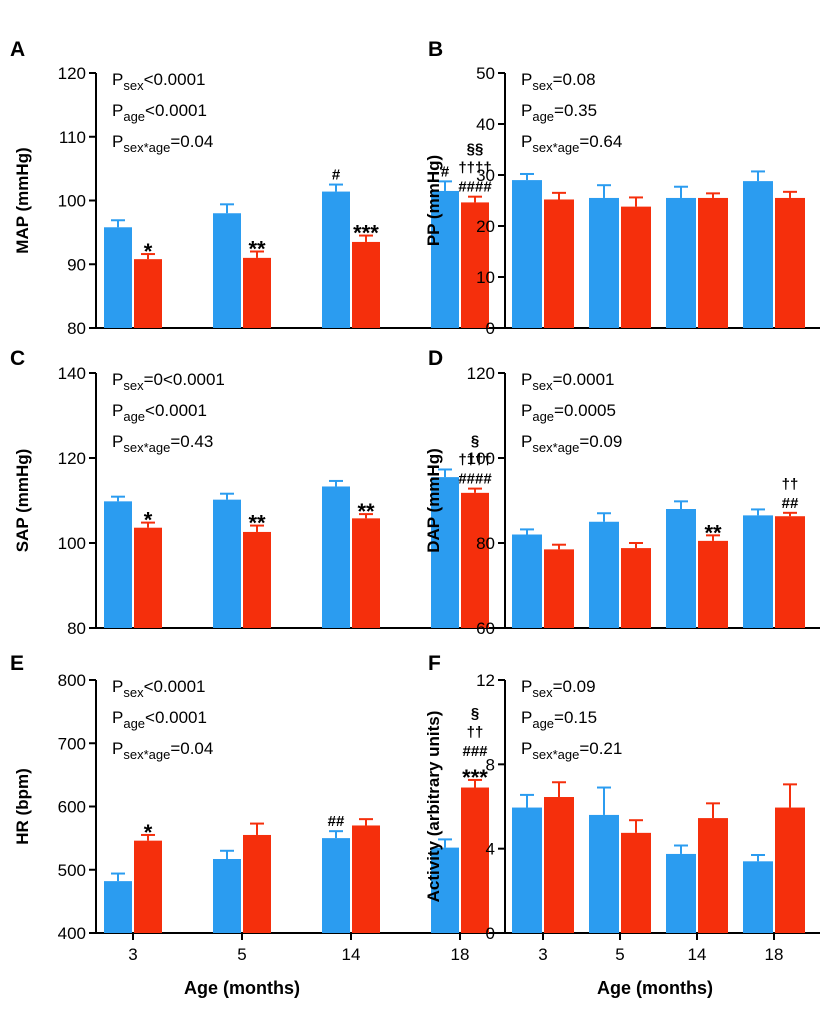 Image resolution: width=820 pixels, height=1022 pixels. What do you see at coordinates (568, 381) in the screenshot?
I see `stat-line: Psex=0.0001` at bounding box center [568, 381].